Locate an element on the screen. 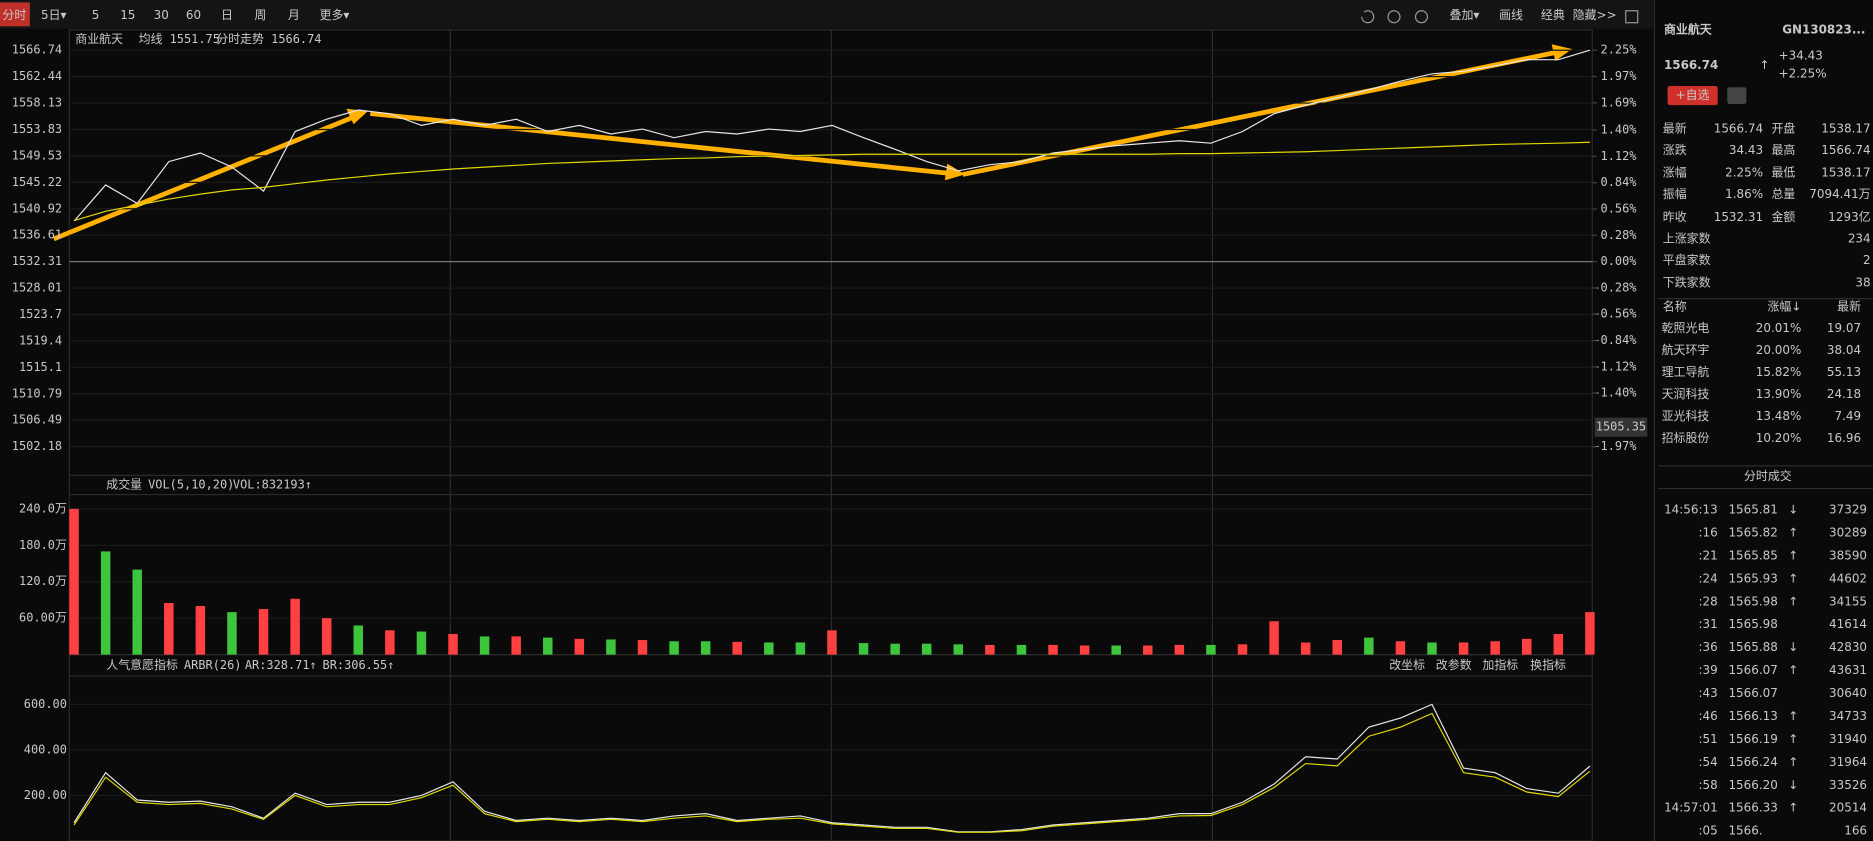 The image size is (1873, 841). y2-tick-label: -0.56% is located at coordinates (1614, 314).